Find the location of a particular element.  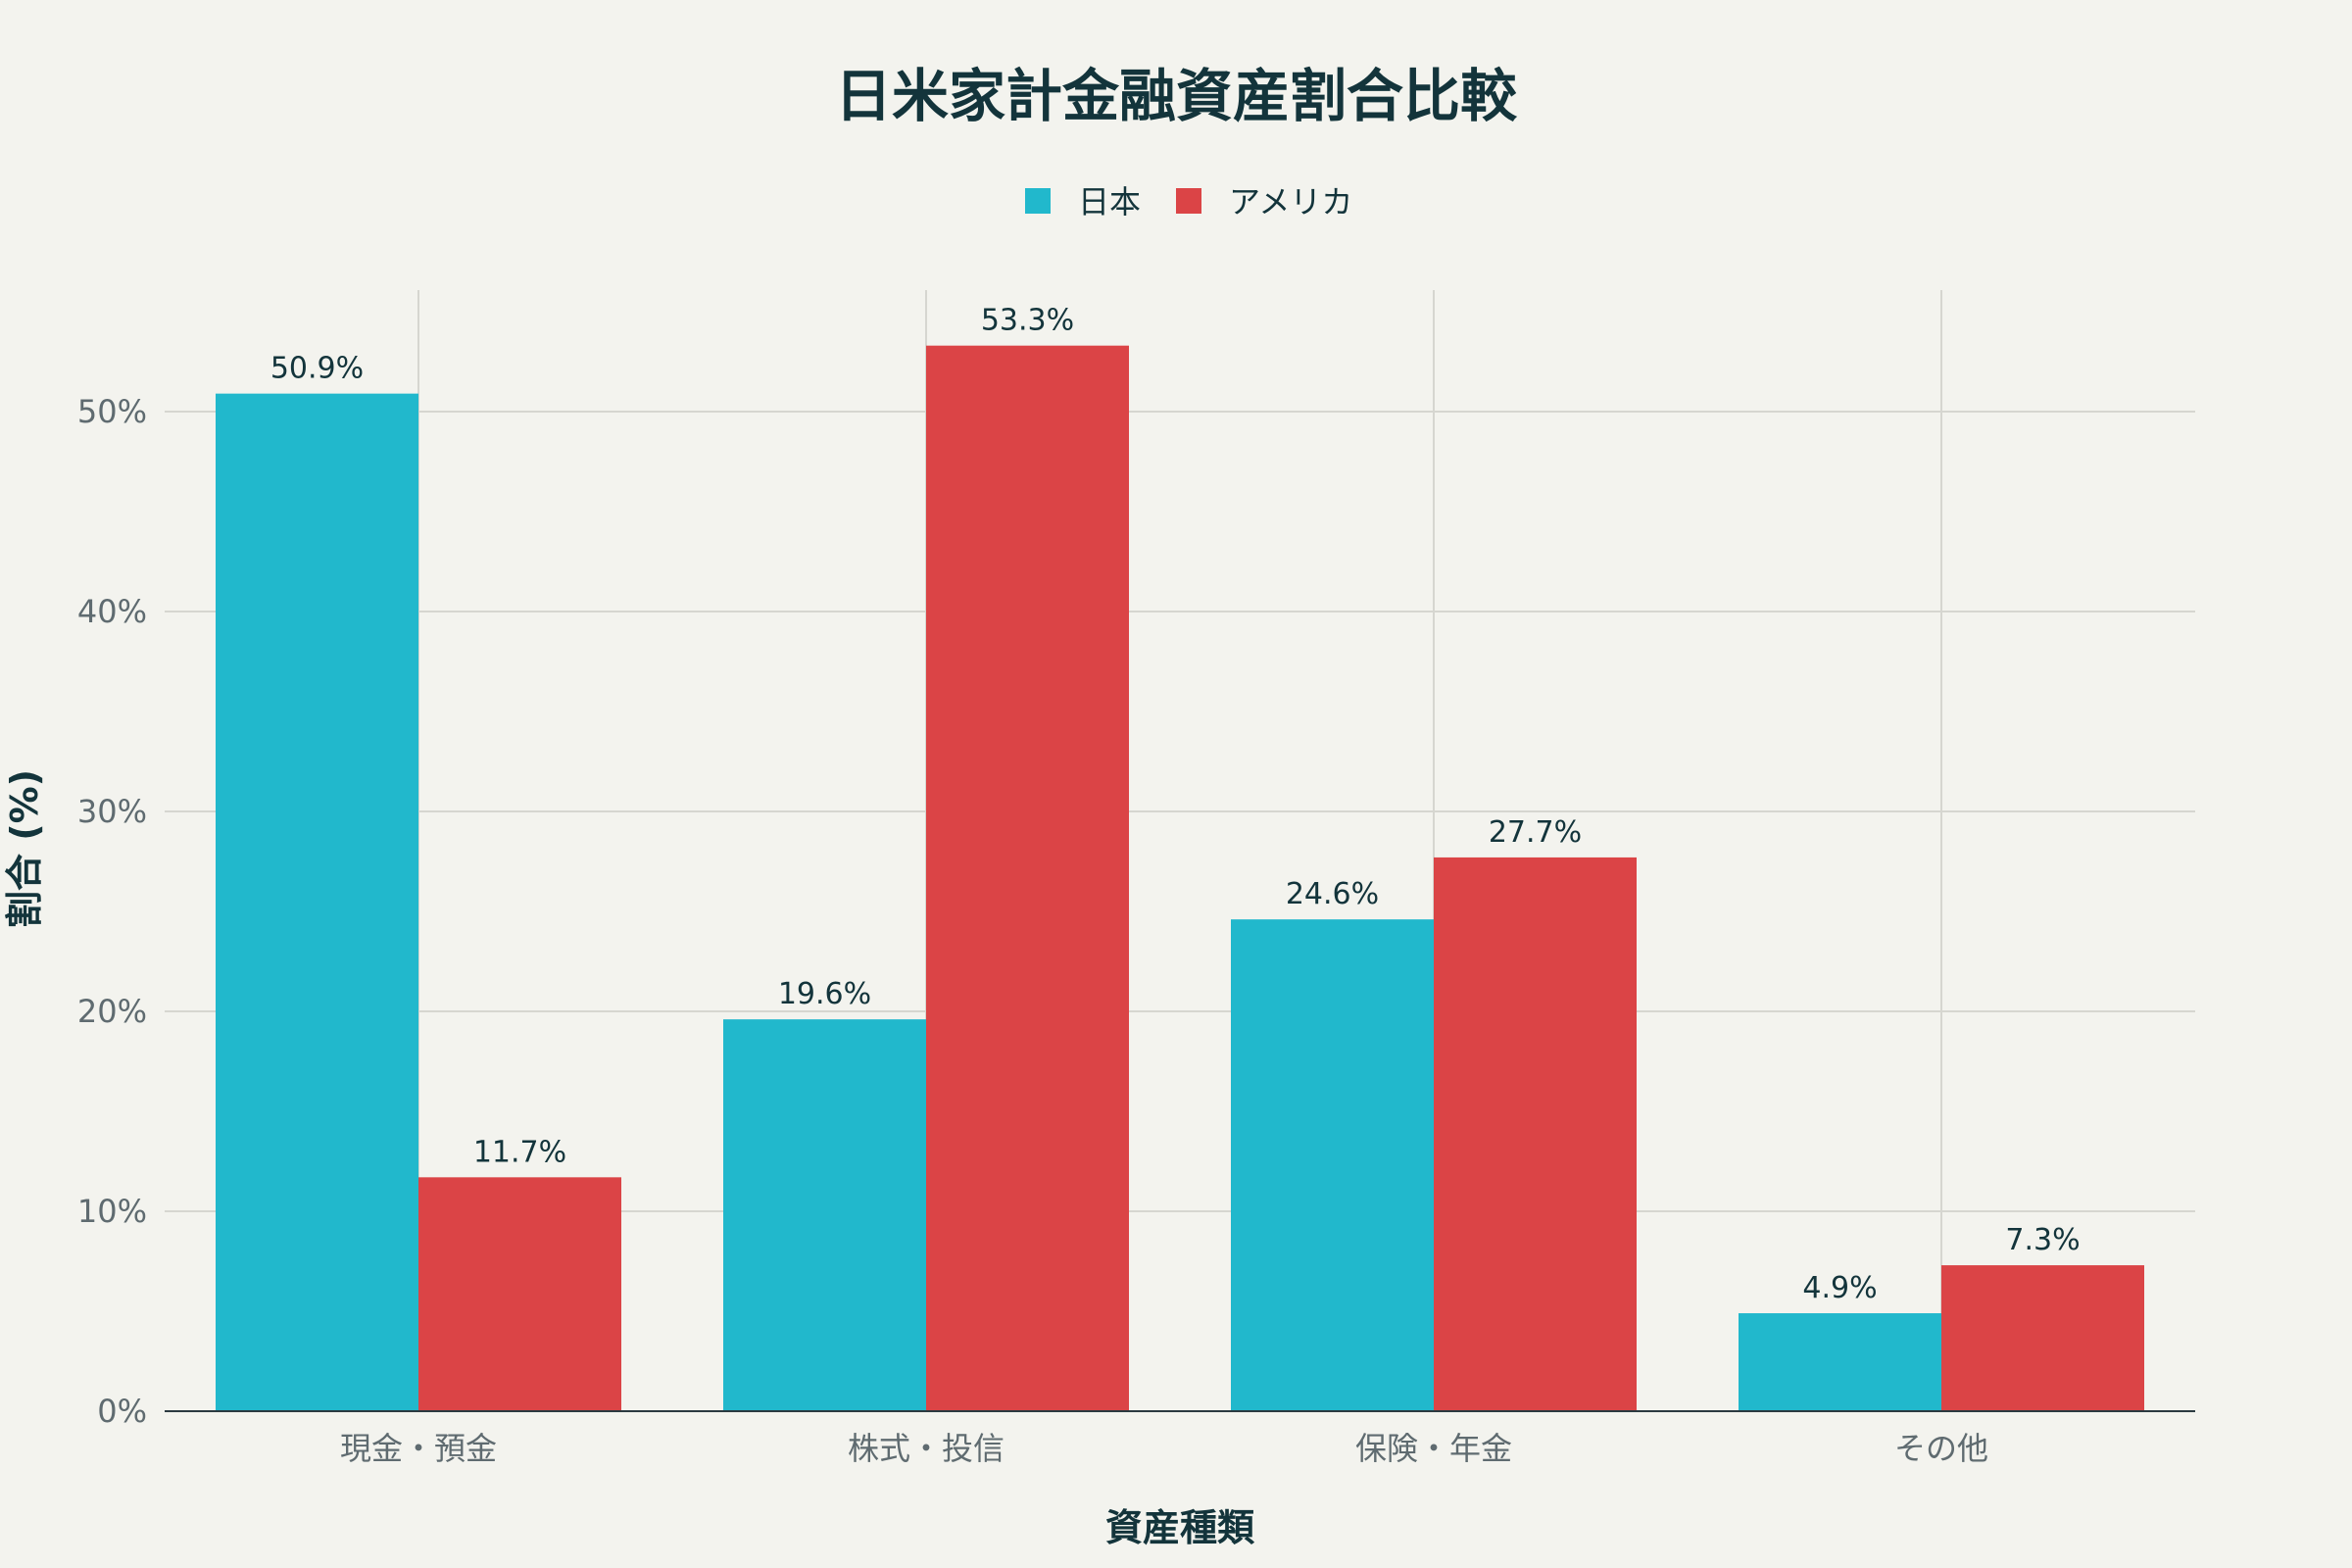

x-tick-label: 株式・投信 is located at coordinates (926, 1448).